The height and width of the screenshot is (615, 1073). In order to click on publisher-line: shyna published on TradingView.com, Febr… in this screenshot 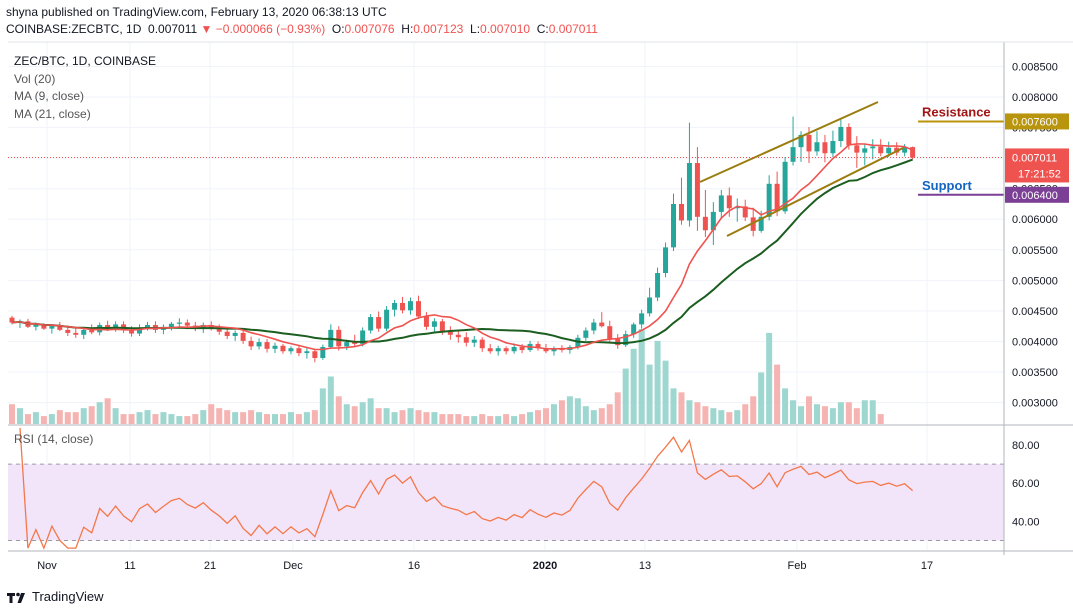, I will do `click(196, 12)`.